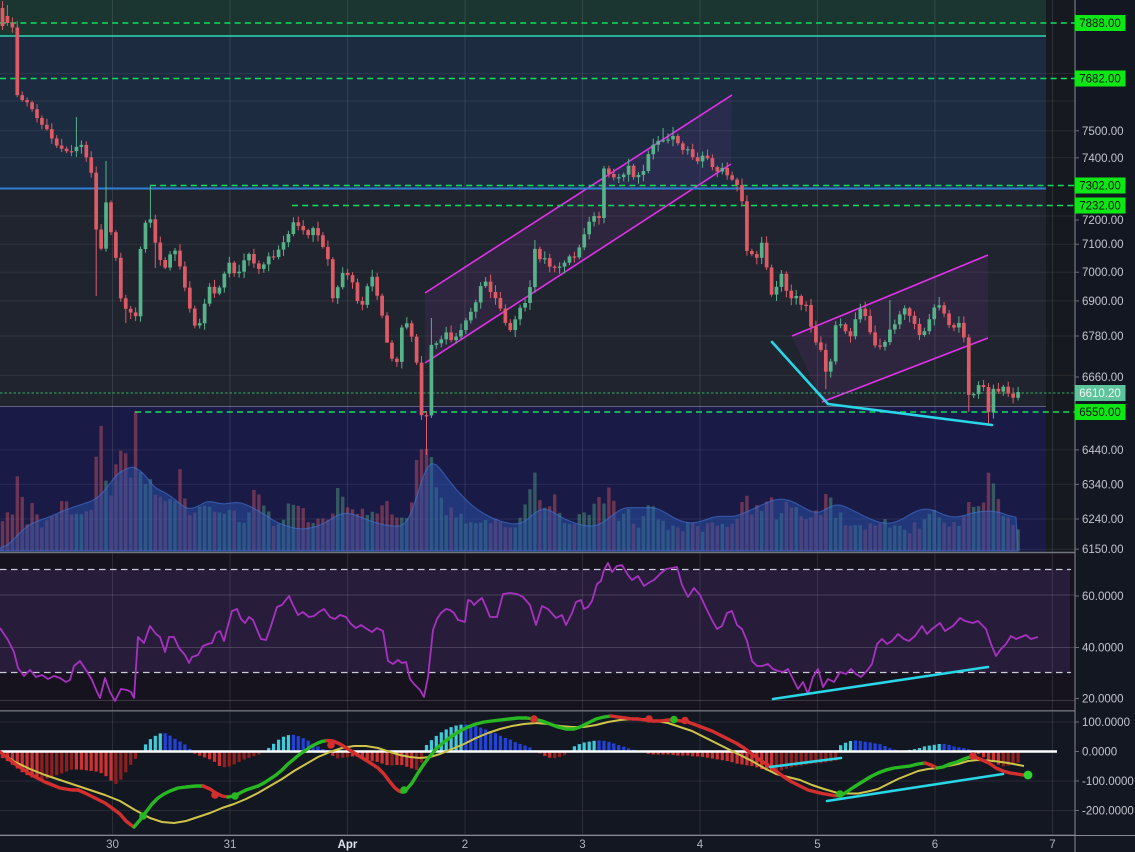 Image resolution: width=1135 pixels, height=852 pixels. What do you see at coordinates (1100, 413) in the screenshot?
I see `svg-text: 6550.00` at bounding box center [1100, 413].